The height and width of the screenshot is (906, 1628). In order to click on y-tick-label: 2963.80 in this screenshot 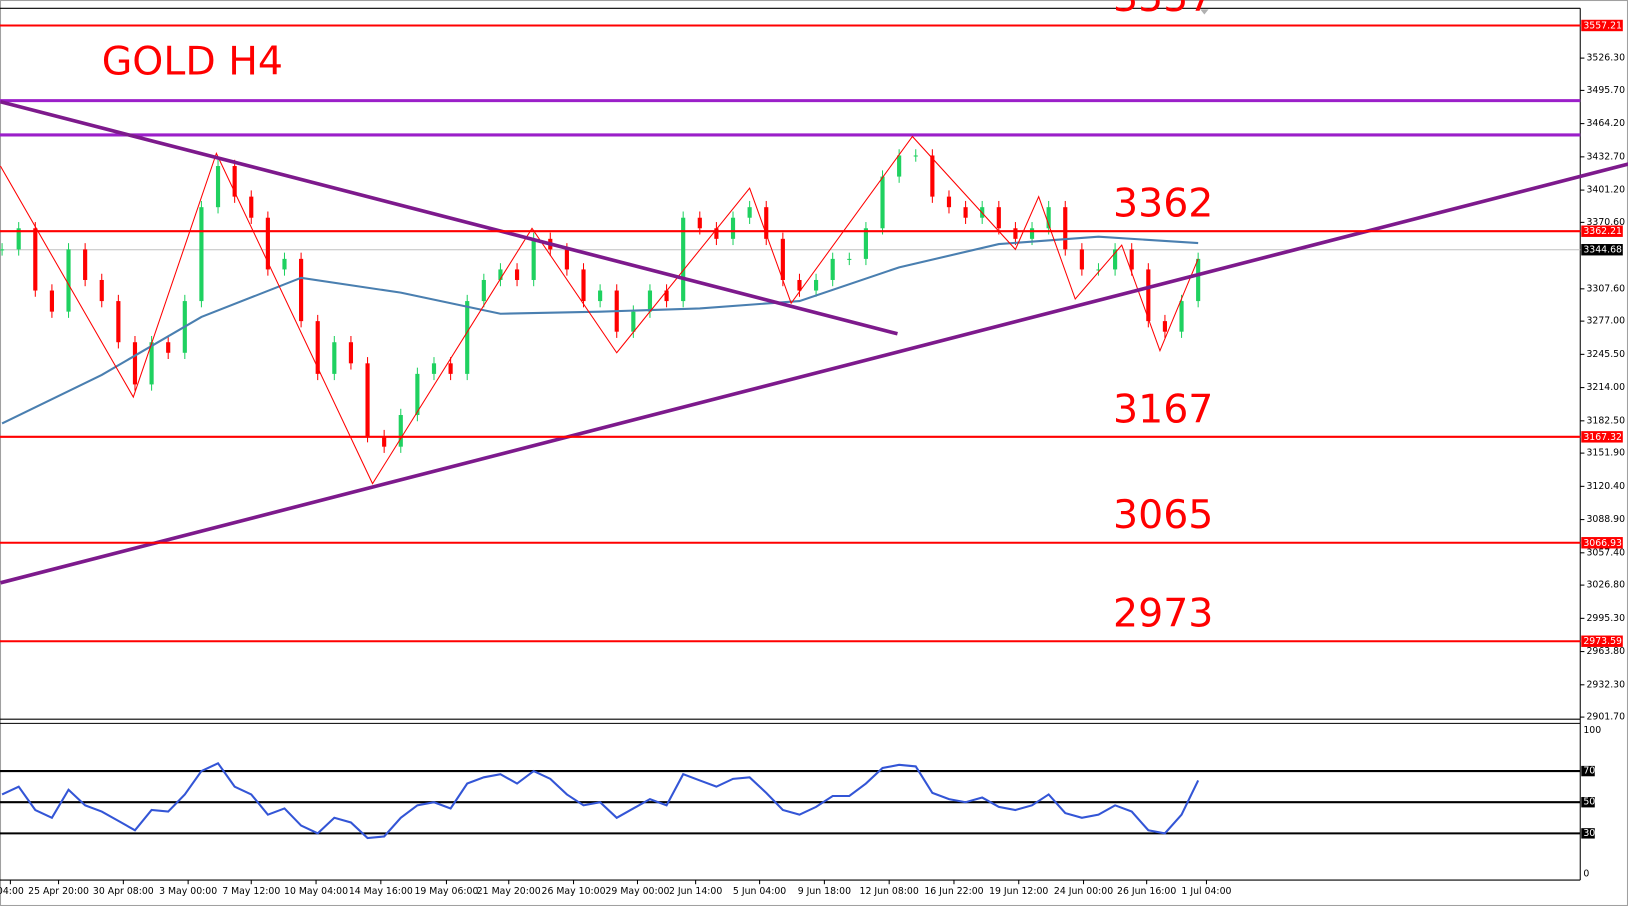, I will do `click(1605, 651)`.